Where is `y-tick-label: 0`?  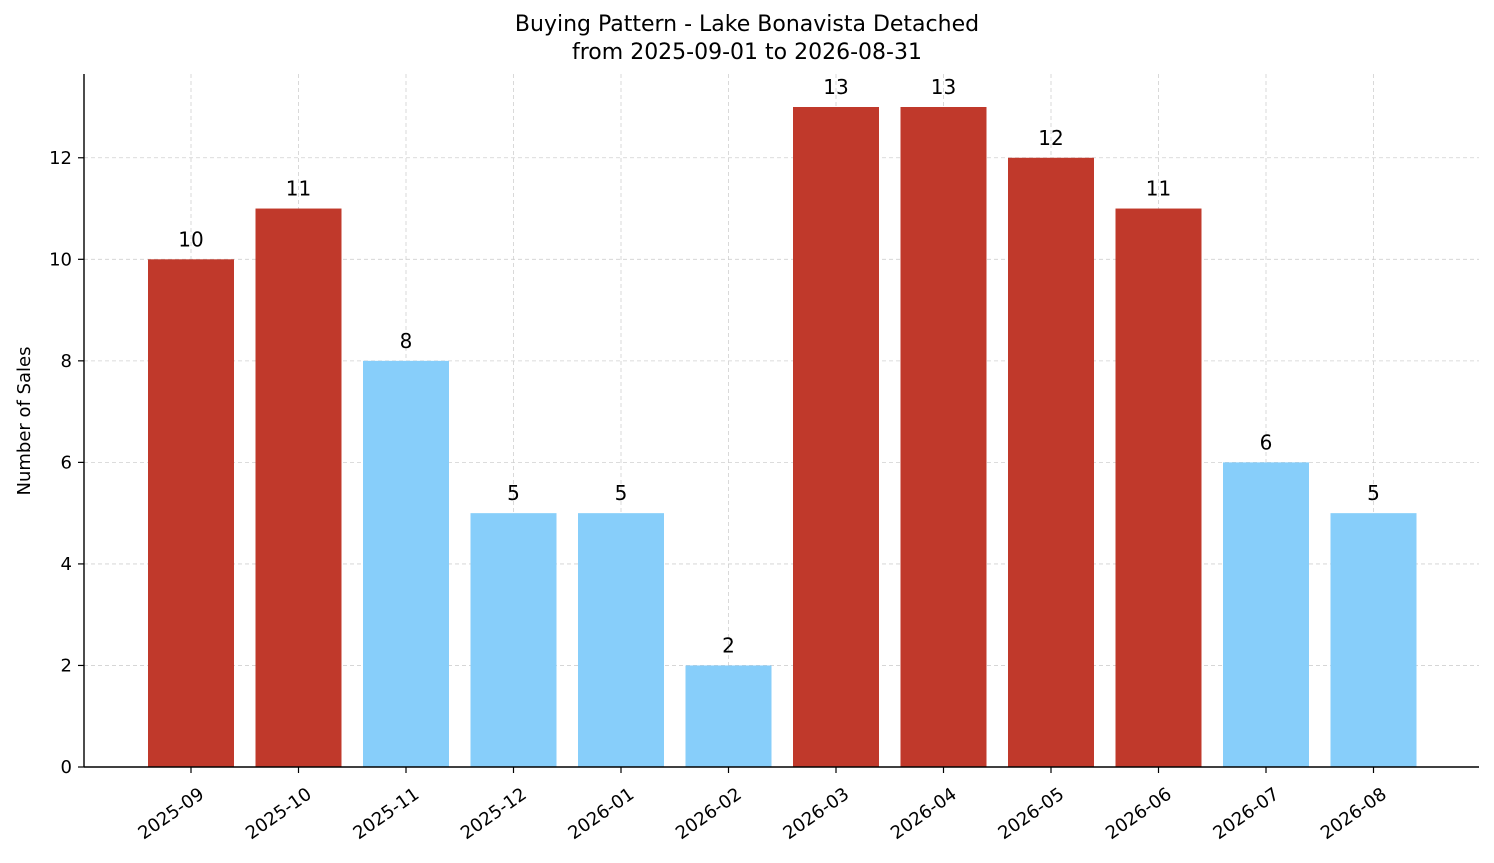
y-tick-label: 0 is located at coordinates (66, 767).